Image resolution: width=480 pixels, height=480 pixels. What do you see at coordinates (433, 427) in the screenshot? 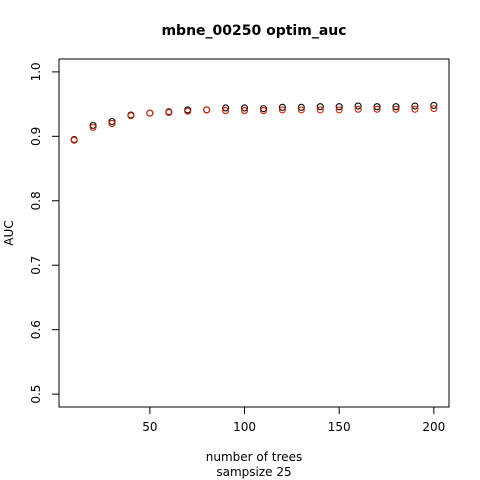
I see `x-tick-label: 200` at bounding box center [433, 427].